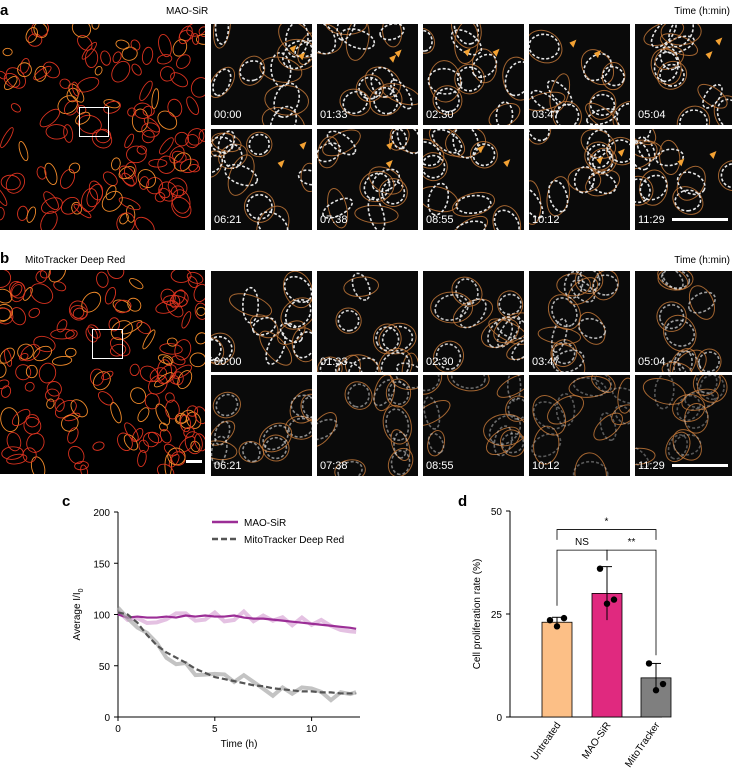 Image resolution: width=732 pixels, height=776 pixels. Describe the element at coordinates (5, 258) in the screenshot. I see `panel-b-label: b` at that location.